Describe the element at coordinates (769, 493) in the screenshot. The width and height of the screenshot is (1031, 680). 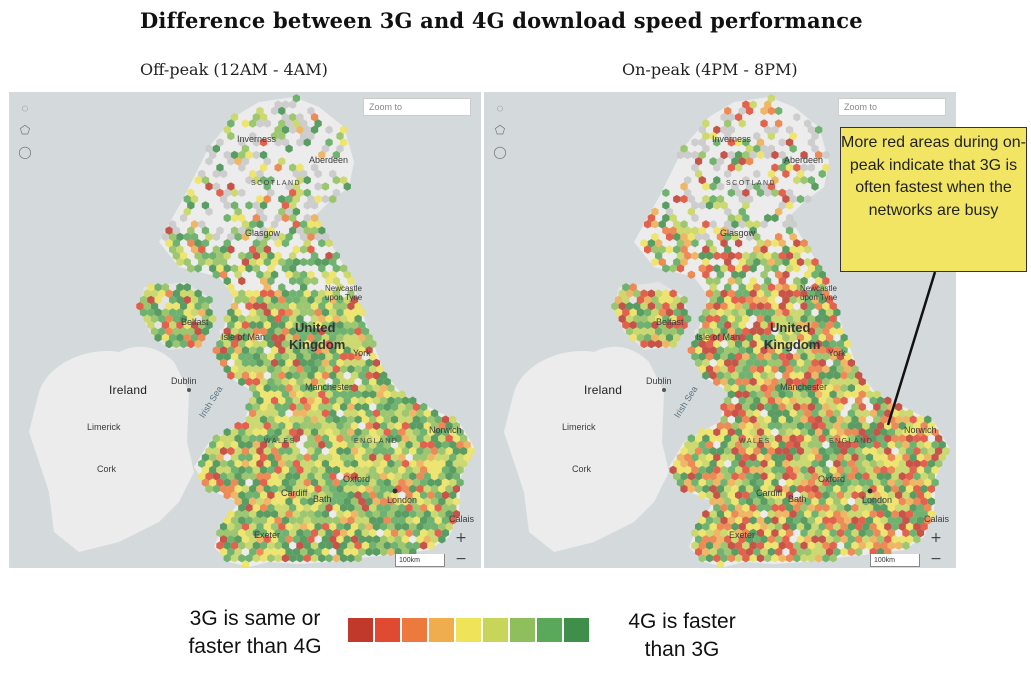
I see `label-cardiff: Cardiff` at that location.